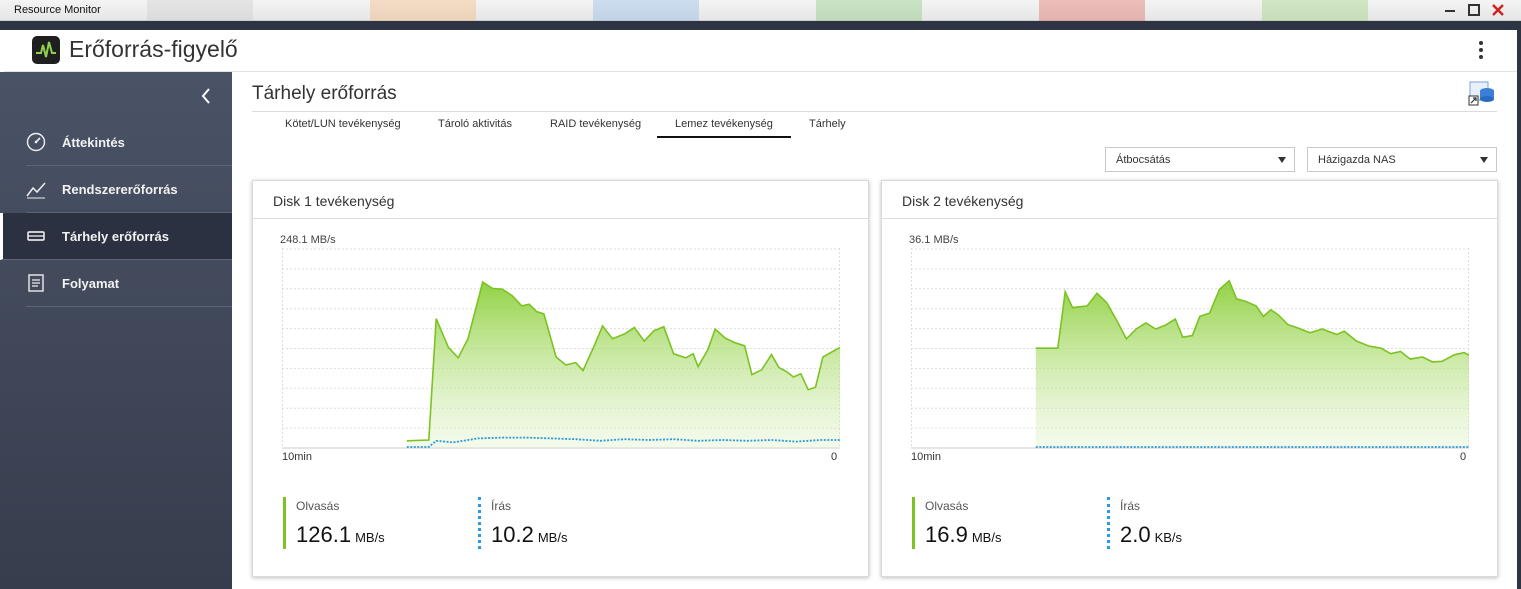 The width and height of the screenshot is (1521, 589). I want to click on host-select: Házigazda NAS, so click(1402, 159).